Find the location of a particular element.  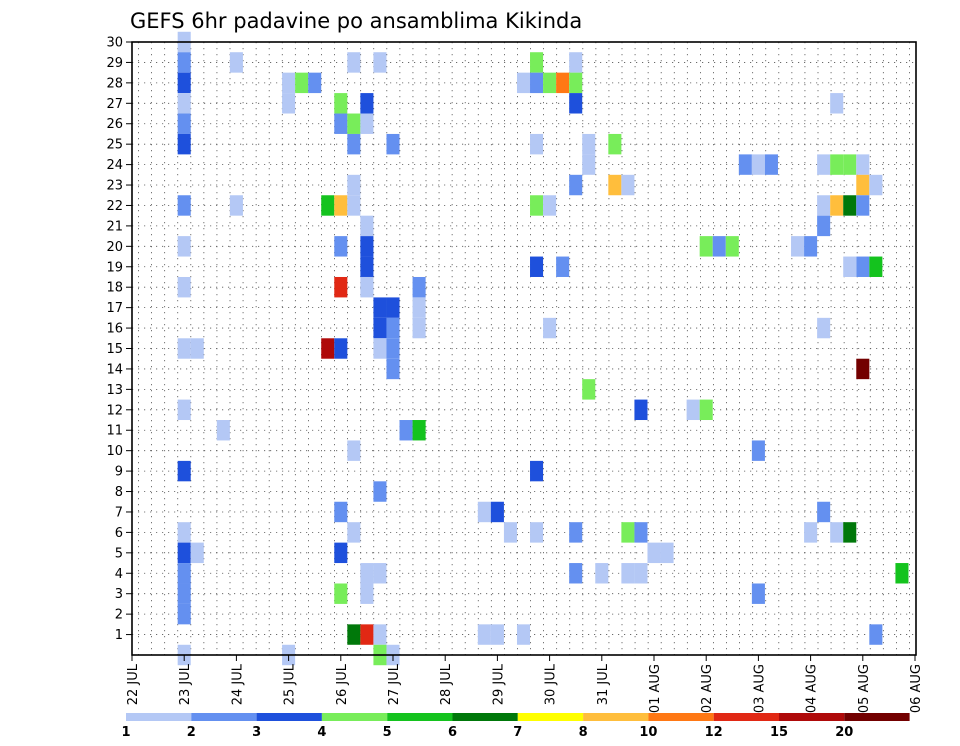

x-tick-label: 23 JUL is located at coordinates (185, 684).